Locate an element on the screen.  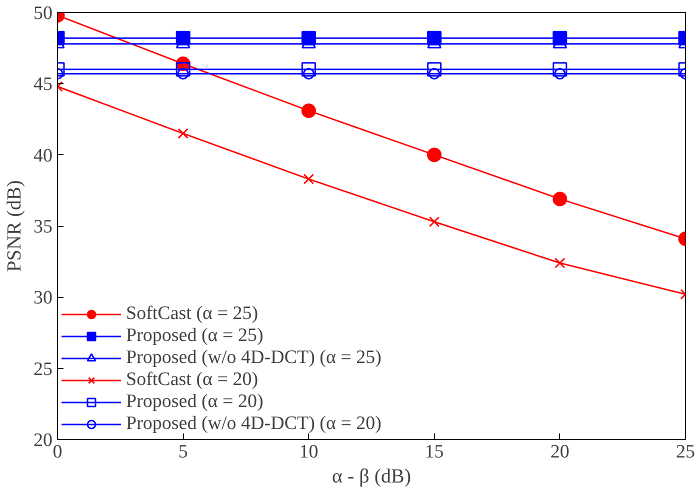
y-axis-title: PSNR (dB) is located at coordinates (15, 226).